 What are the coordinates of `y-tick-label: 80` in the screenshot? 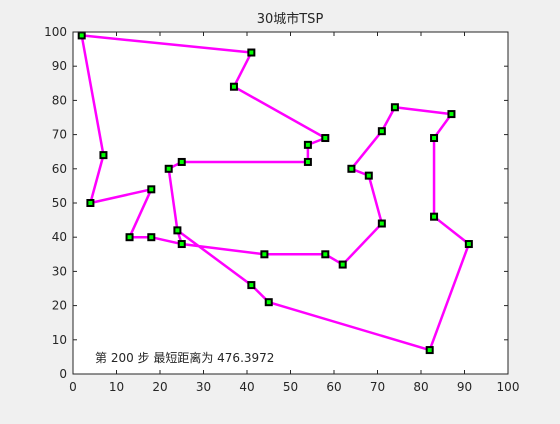 It's located at (59, 100).